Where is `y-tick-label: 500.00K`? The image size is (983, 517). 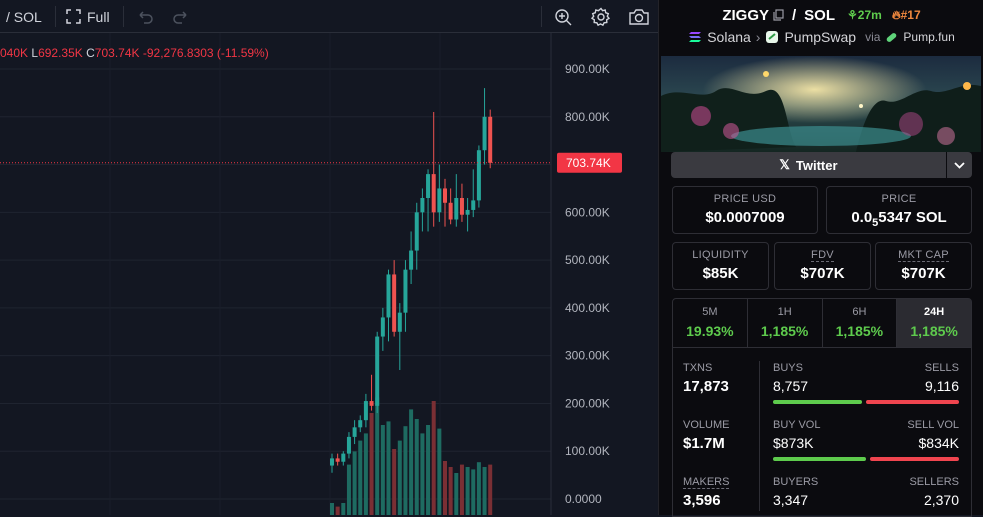 y-tick-label: 500.00K is located at coordinates (587, 260).